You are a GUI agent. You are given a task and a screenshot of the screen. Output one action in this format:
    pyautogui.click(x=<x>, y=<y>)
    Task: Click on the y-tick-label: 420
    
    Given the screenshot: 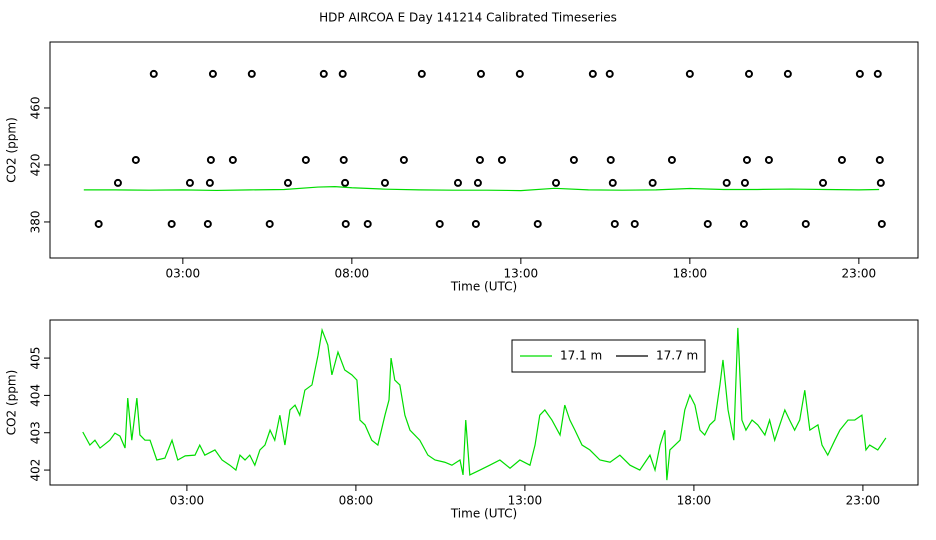 What is the action you would take?
    pyautogui.click(x=36, y=165)
    